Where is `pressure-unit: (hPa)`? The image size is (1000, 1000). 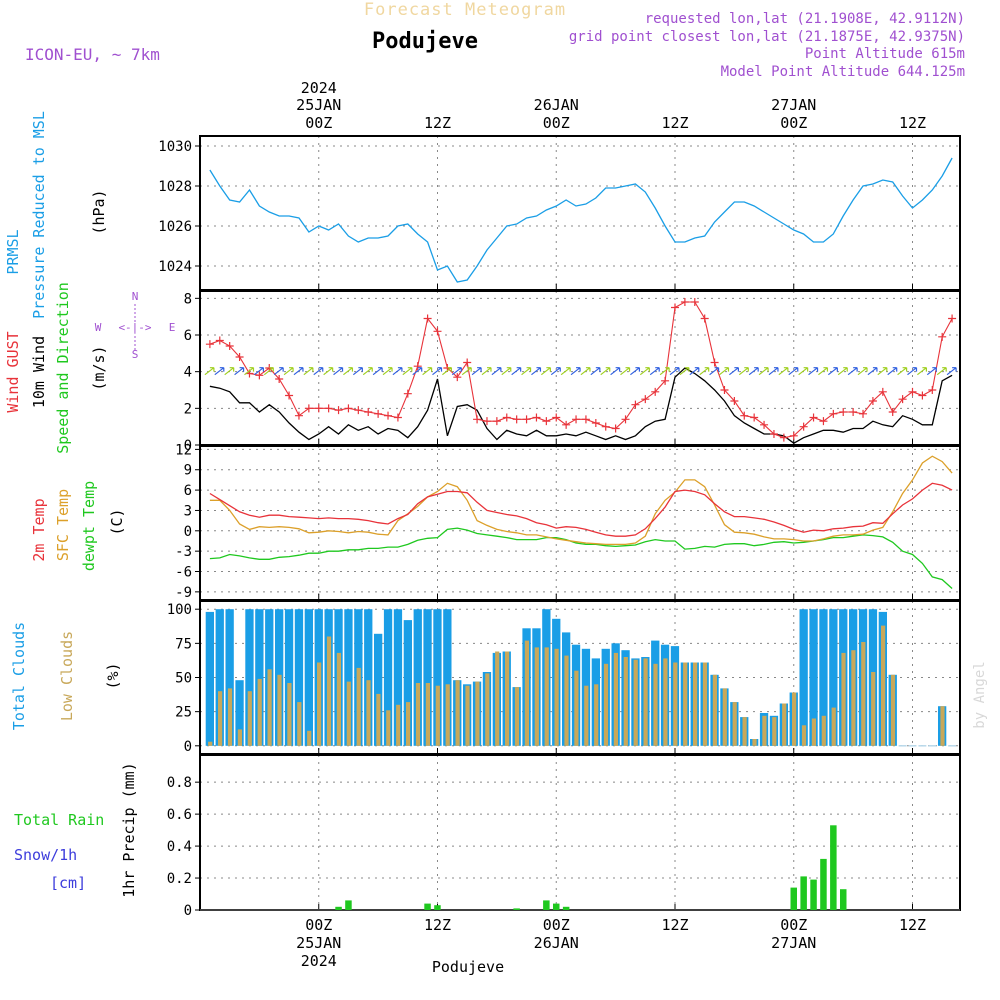 pressure-unit: (hPa) is located at coordinates (99, 211).